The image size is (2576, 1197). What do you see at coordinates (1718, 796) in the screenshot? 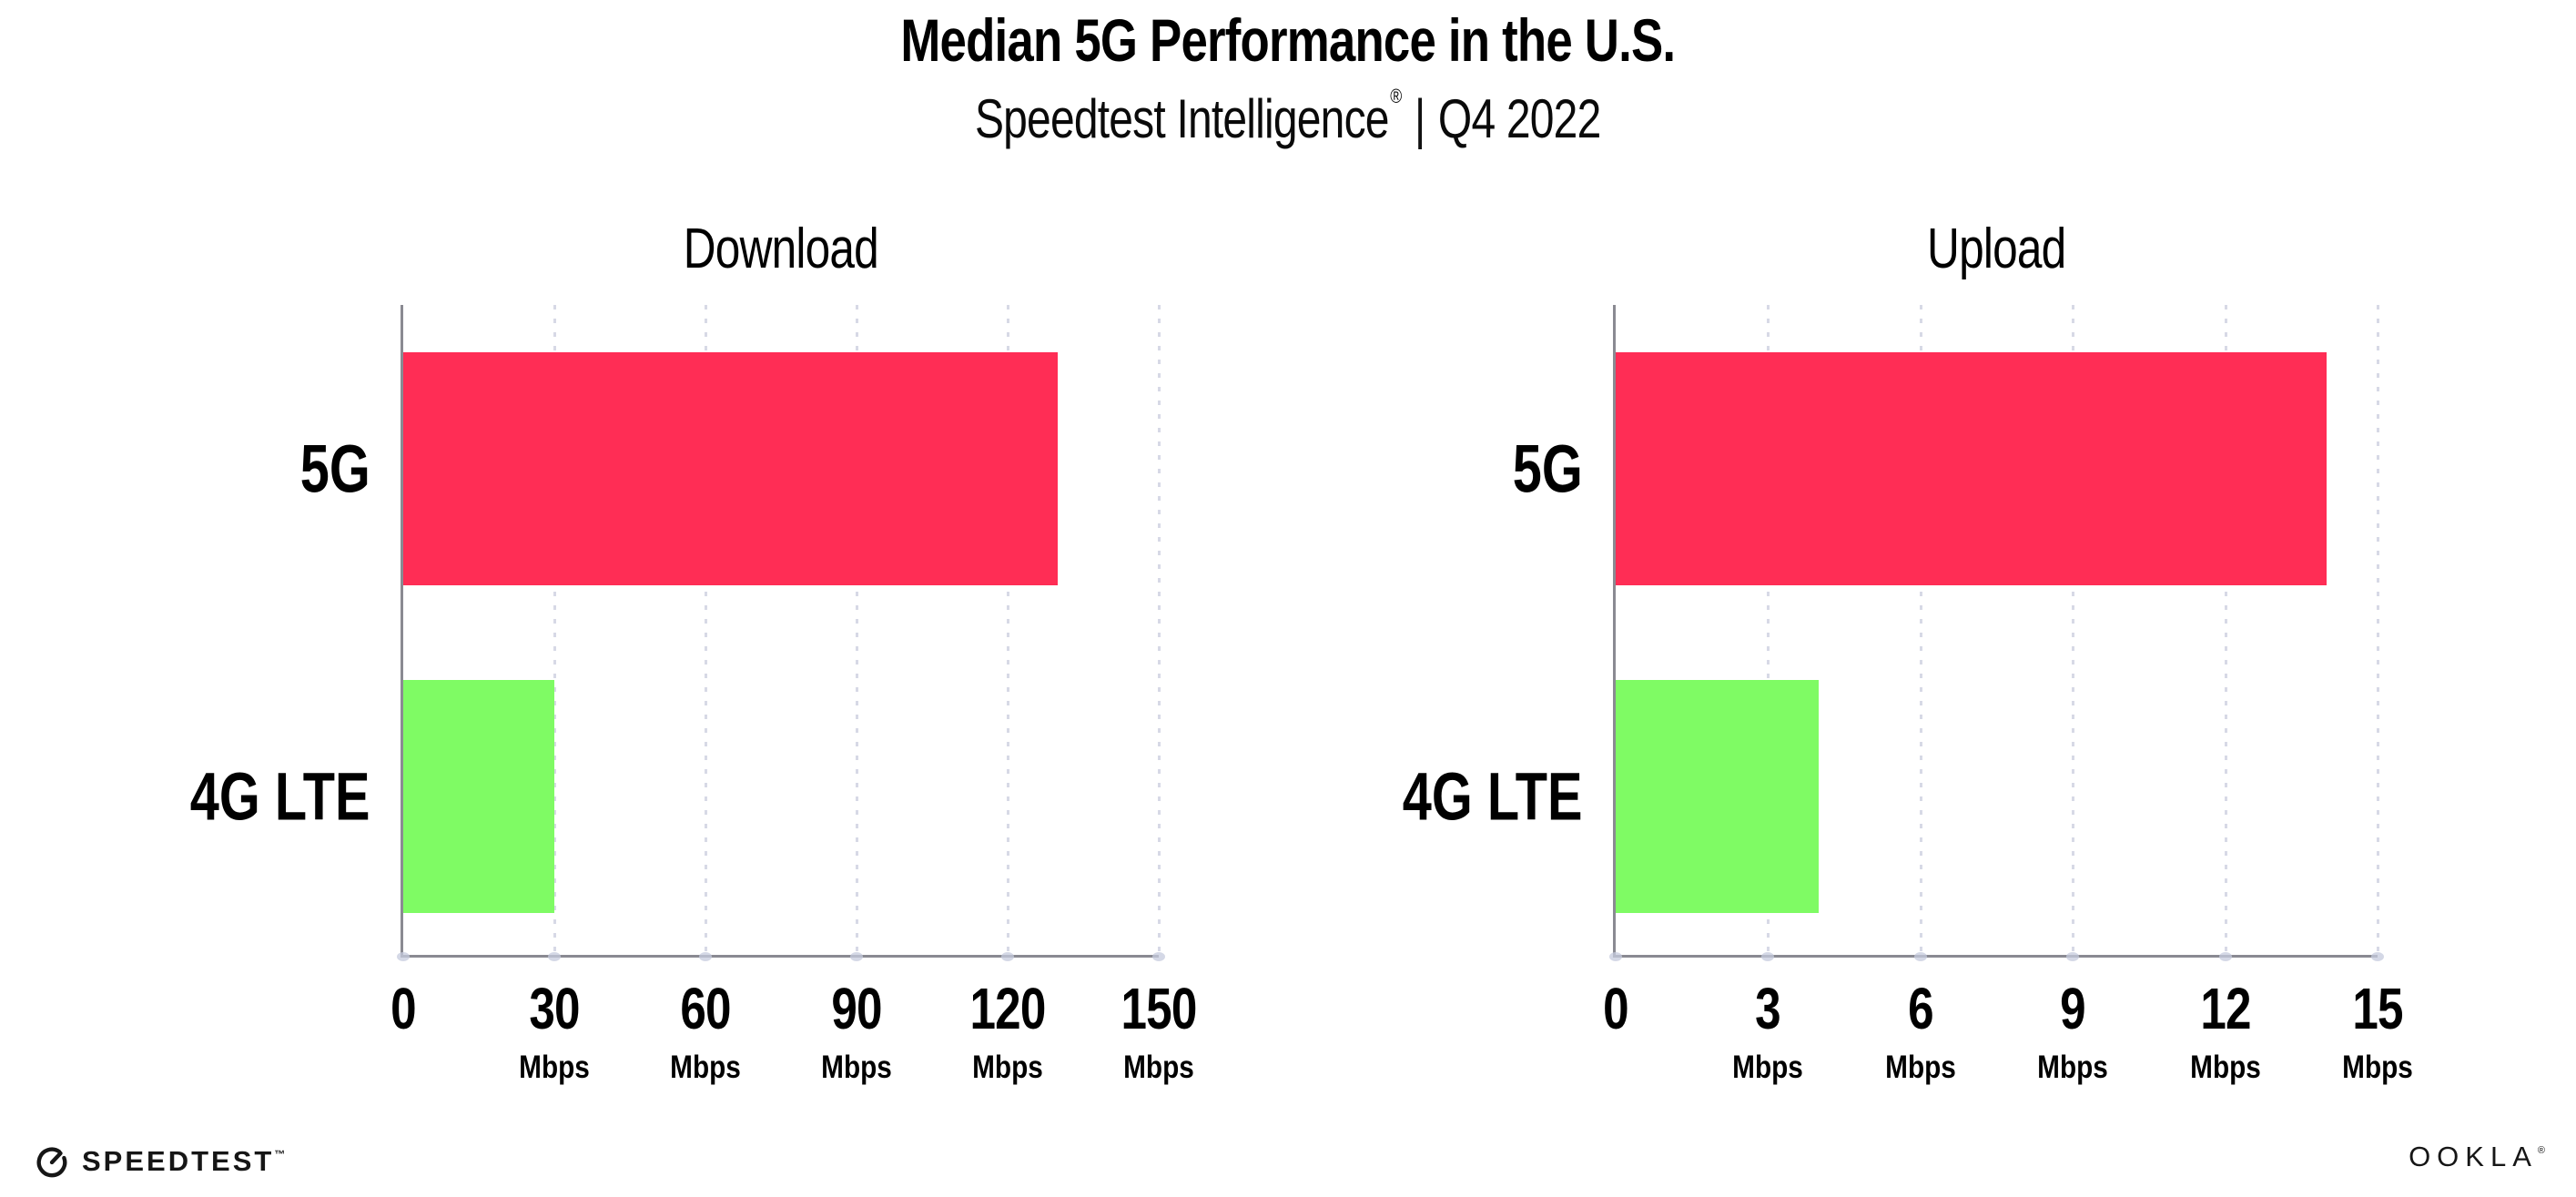
I see `bar-upload-4g-lte` at bounding box center [1718, 796].